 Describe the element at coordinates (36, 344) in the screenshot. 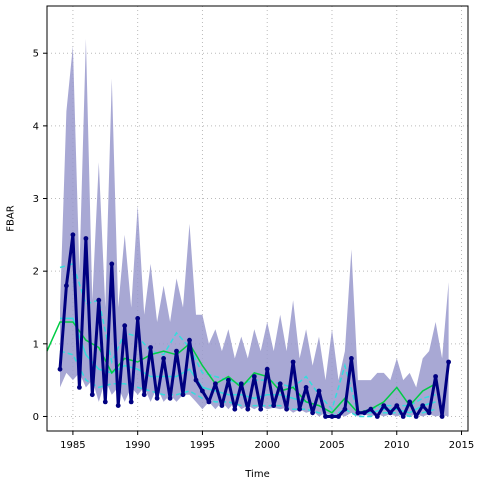

I see `y-tick-label: 1` at that location.